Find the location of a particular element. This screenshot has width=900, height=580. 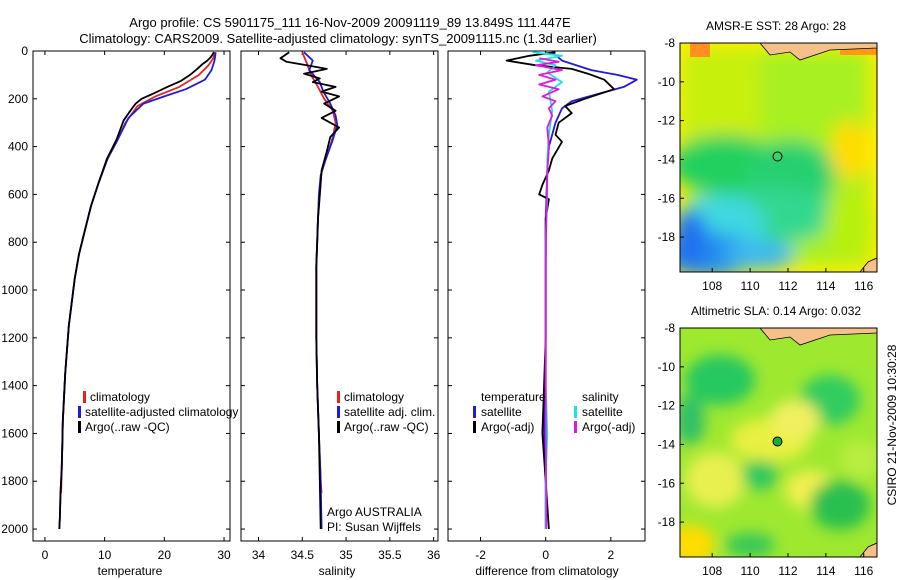

sla-map-panel: Altimetric SLA: 0.14 Argo: 0.032 108 11 is located at coordinates (768, 441).